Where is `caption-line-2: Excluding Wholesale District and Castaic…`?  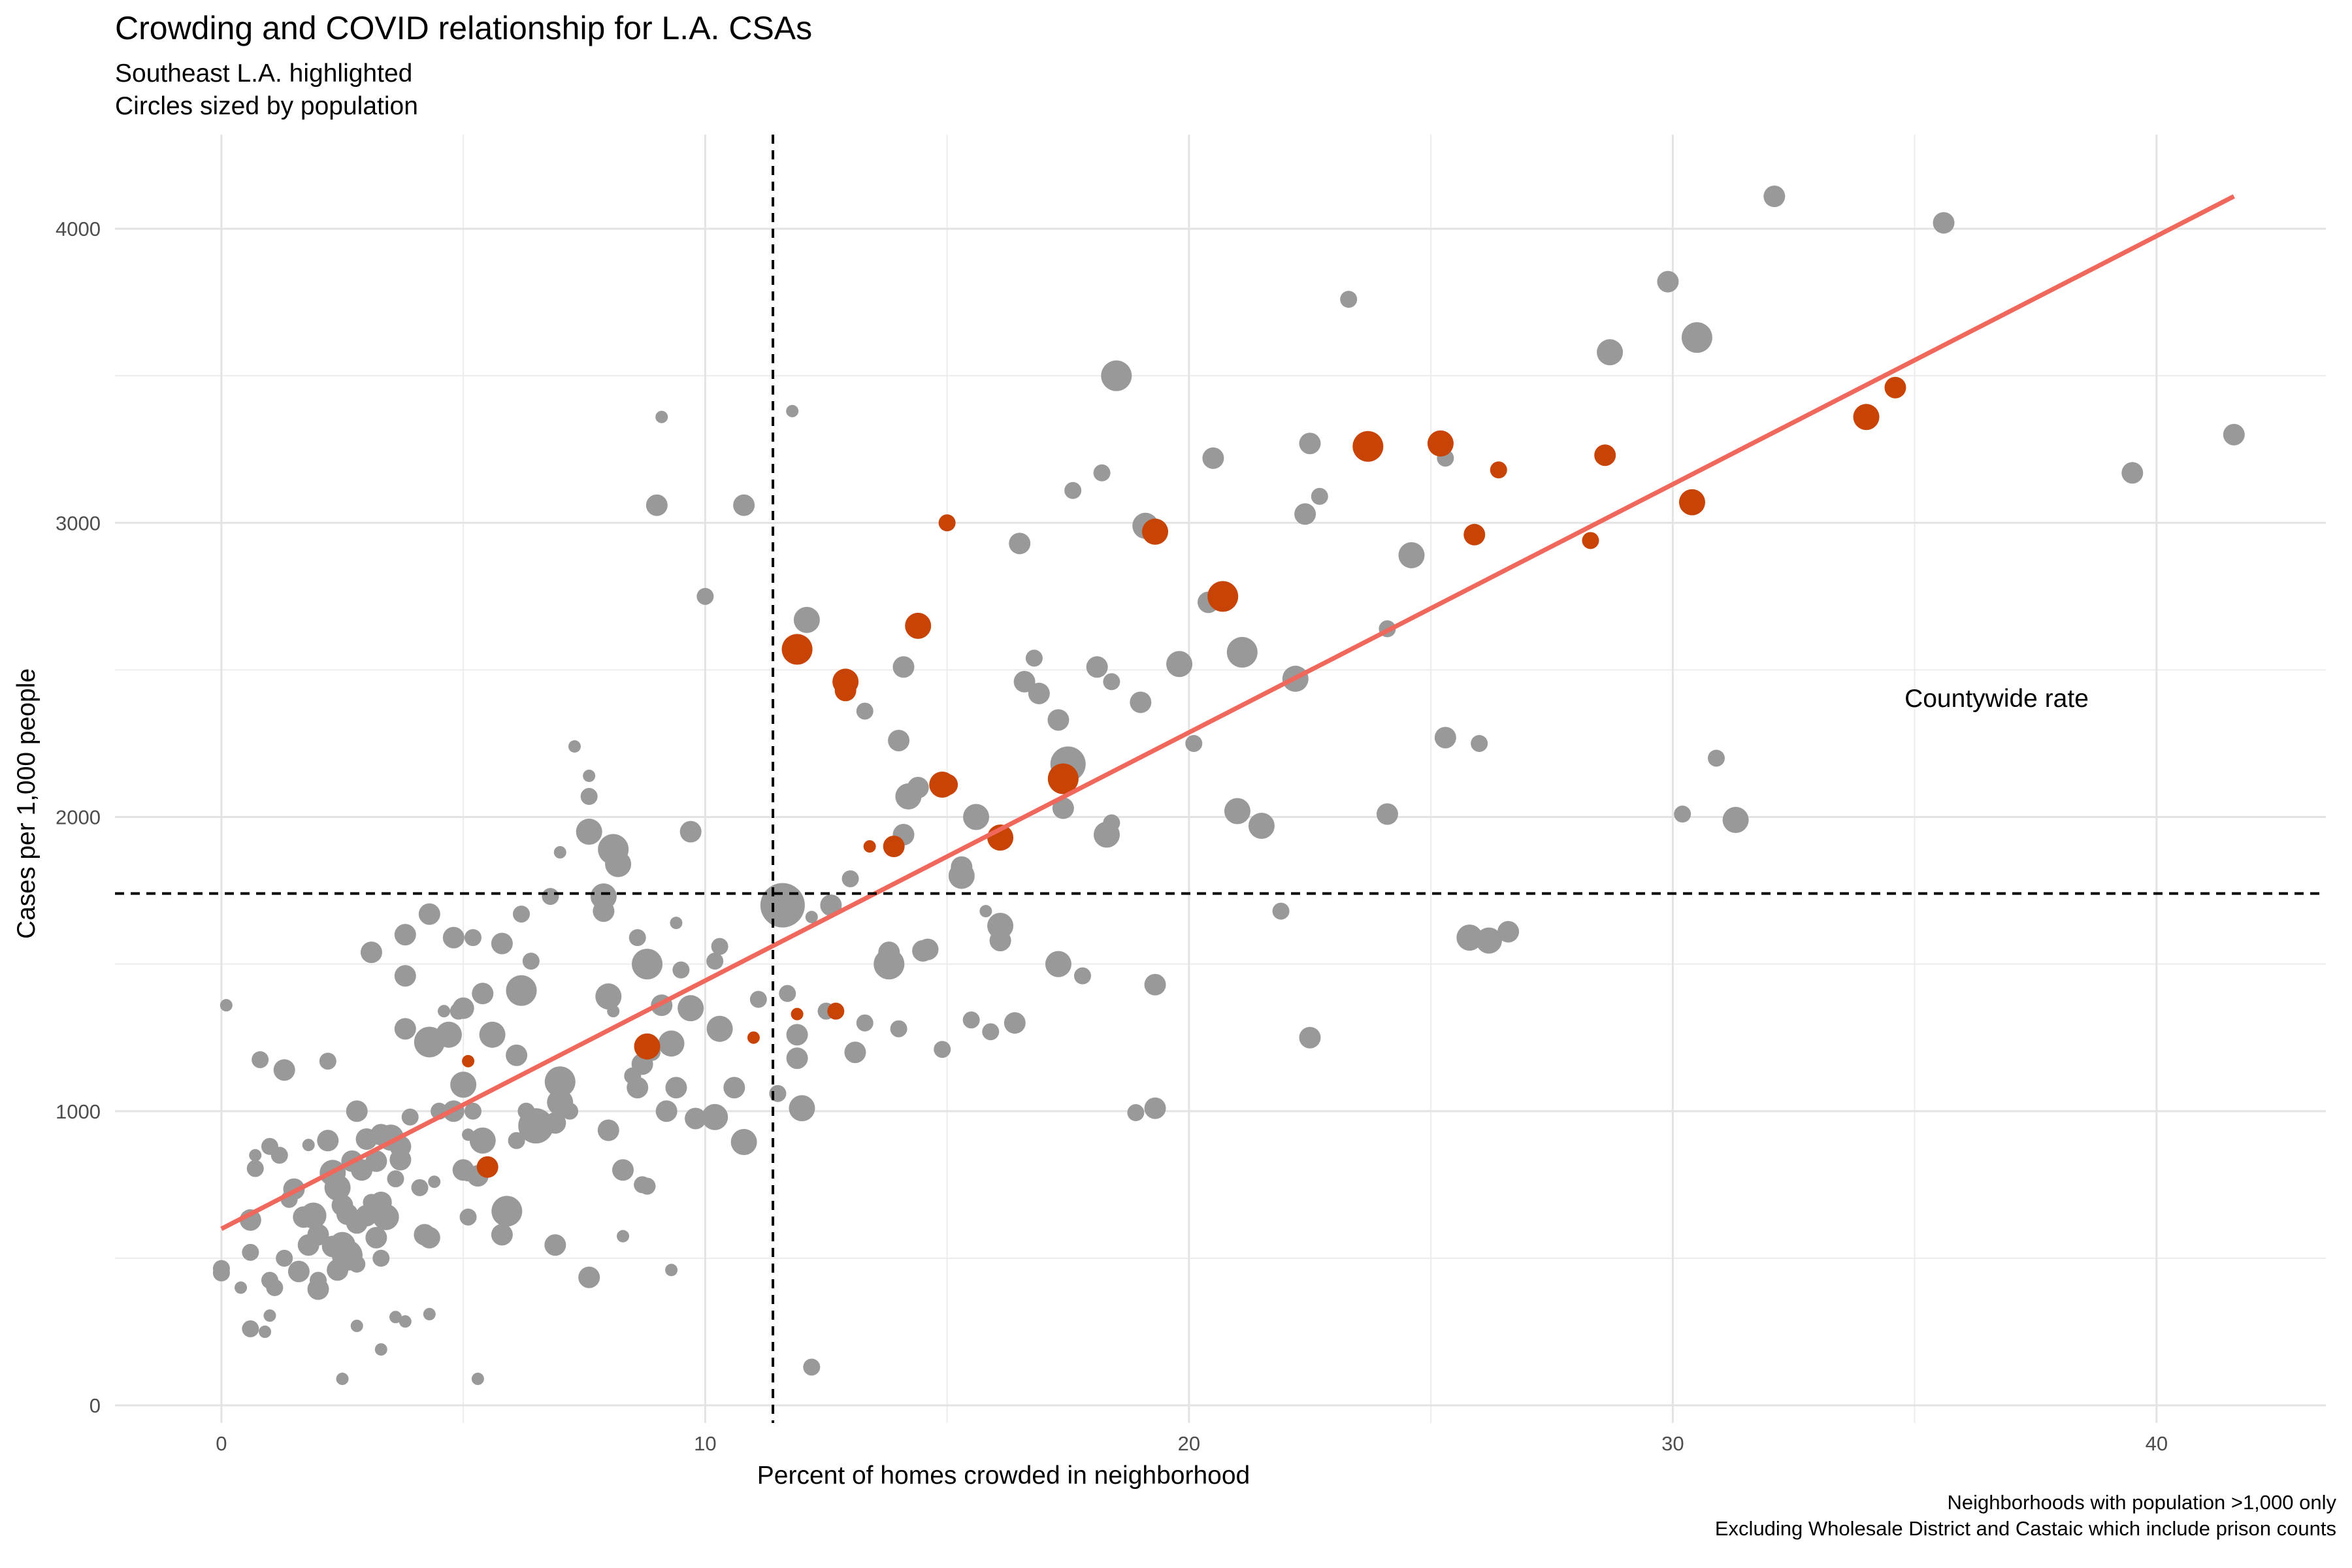 caption-line-2: Excluding Wholesale District and Castaic… is located at coordinates (2025, 1528).